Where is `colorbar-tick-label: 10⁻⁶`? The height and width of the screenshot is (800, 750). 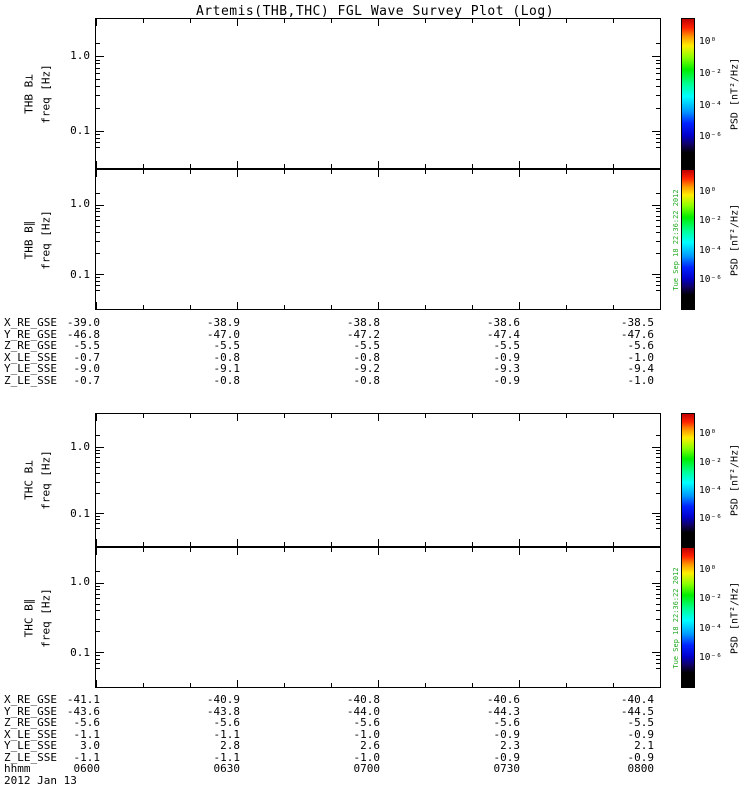 colorbar-tick-label: 10⁻⁶ is located at coordinates (710, 658).